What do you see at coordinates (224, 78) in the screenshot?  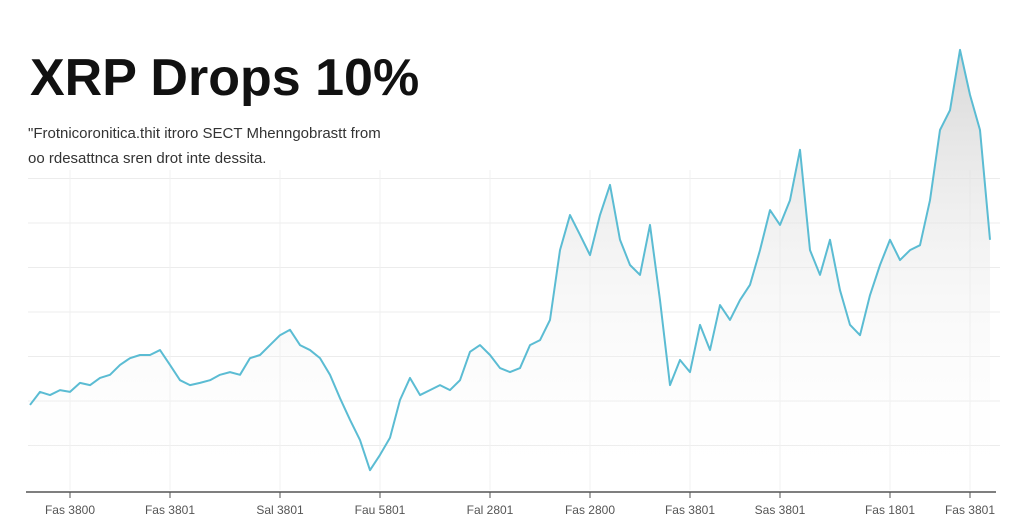 I see `chart-title: XRP Drops 10%` at bounding box center [224, 78].